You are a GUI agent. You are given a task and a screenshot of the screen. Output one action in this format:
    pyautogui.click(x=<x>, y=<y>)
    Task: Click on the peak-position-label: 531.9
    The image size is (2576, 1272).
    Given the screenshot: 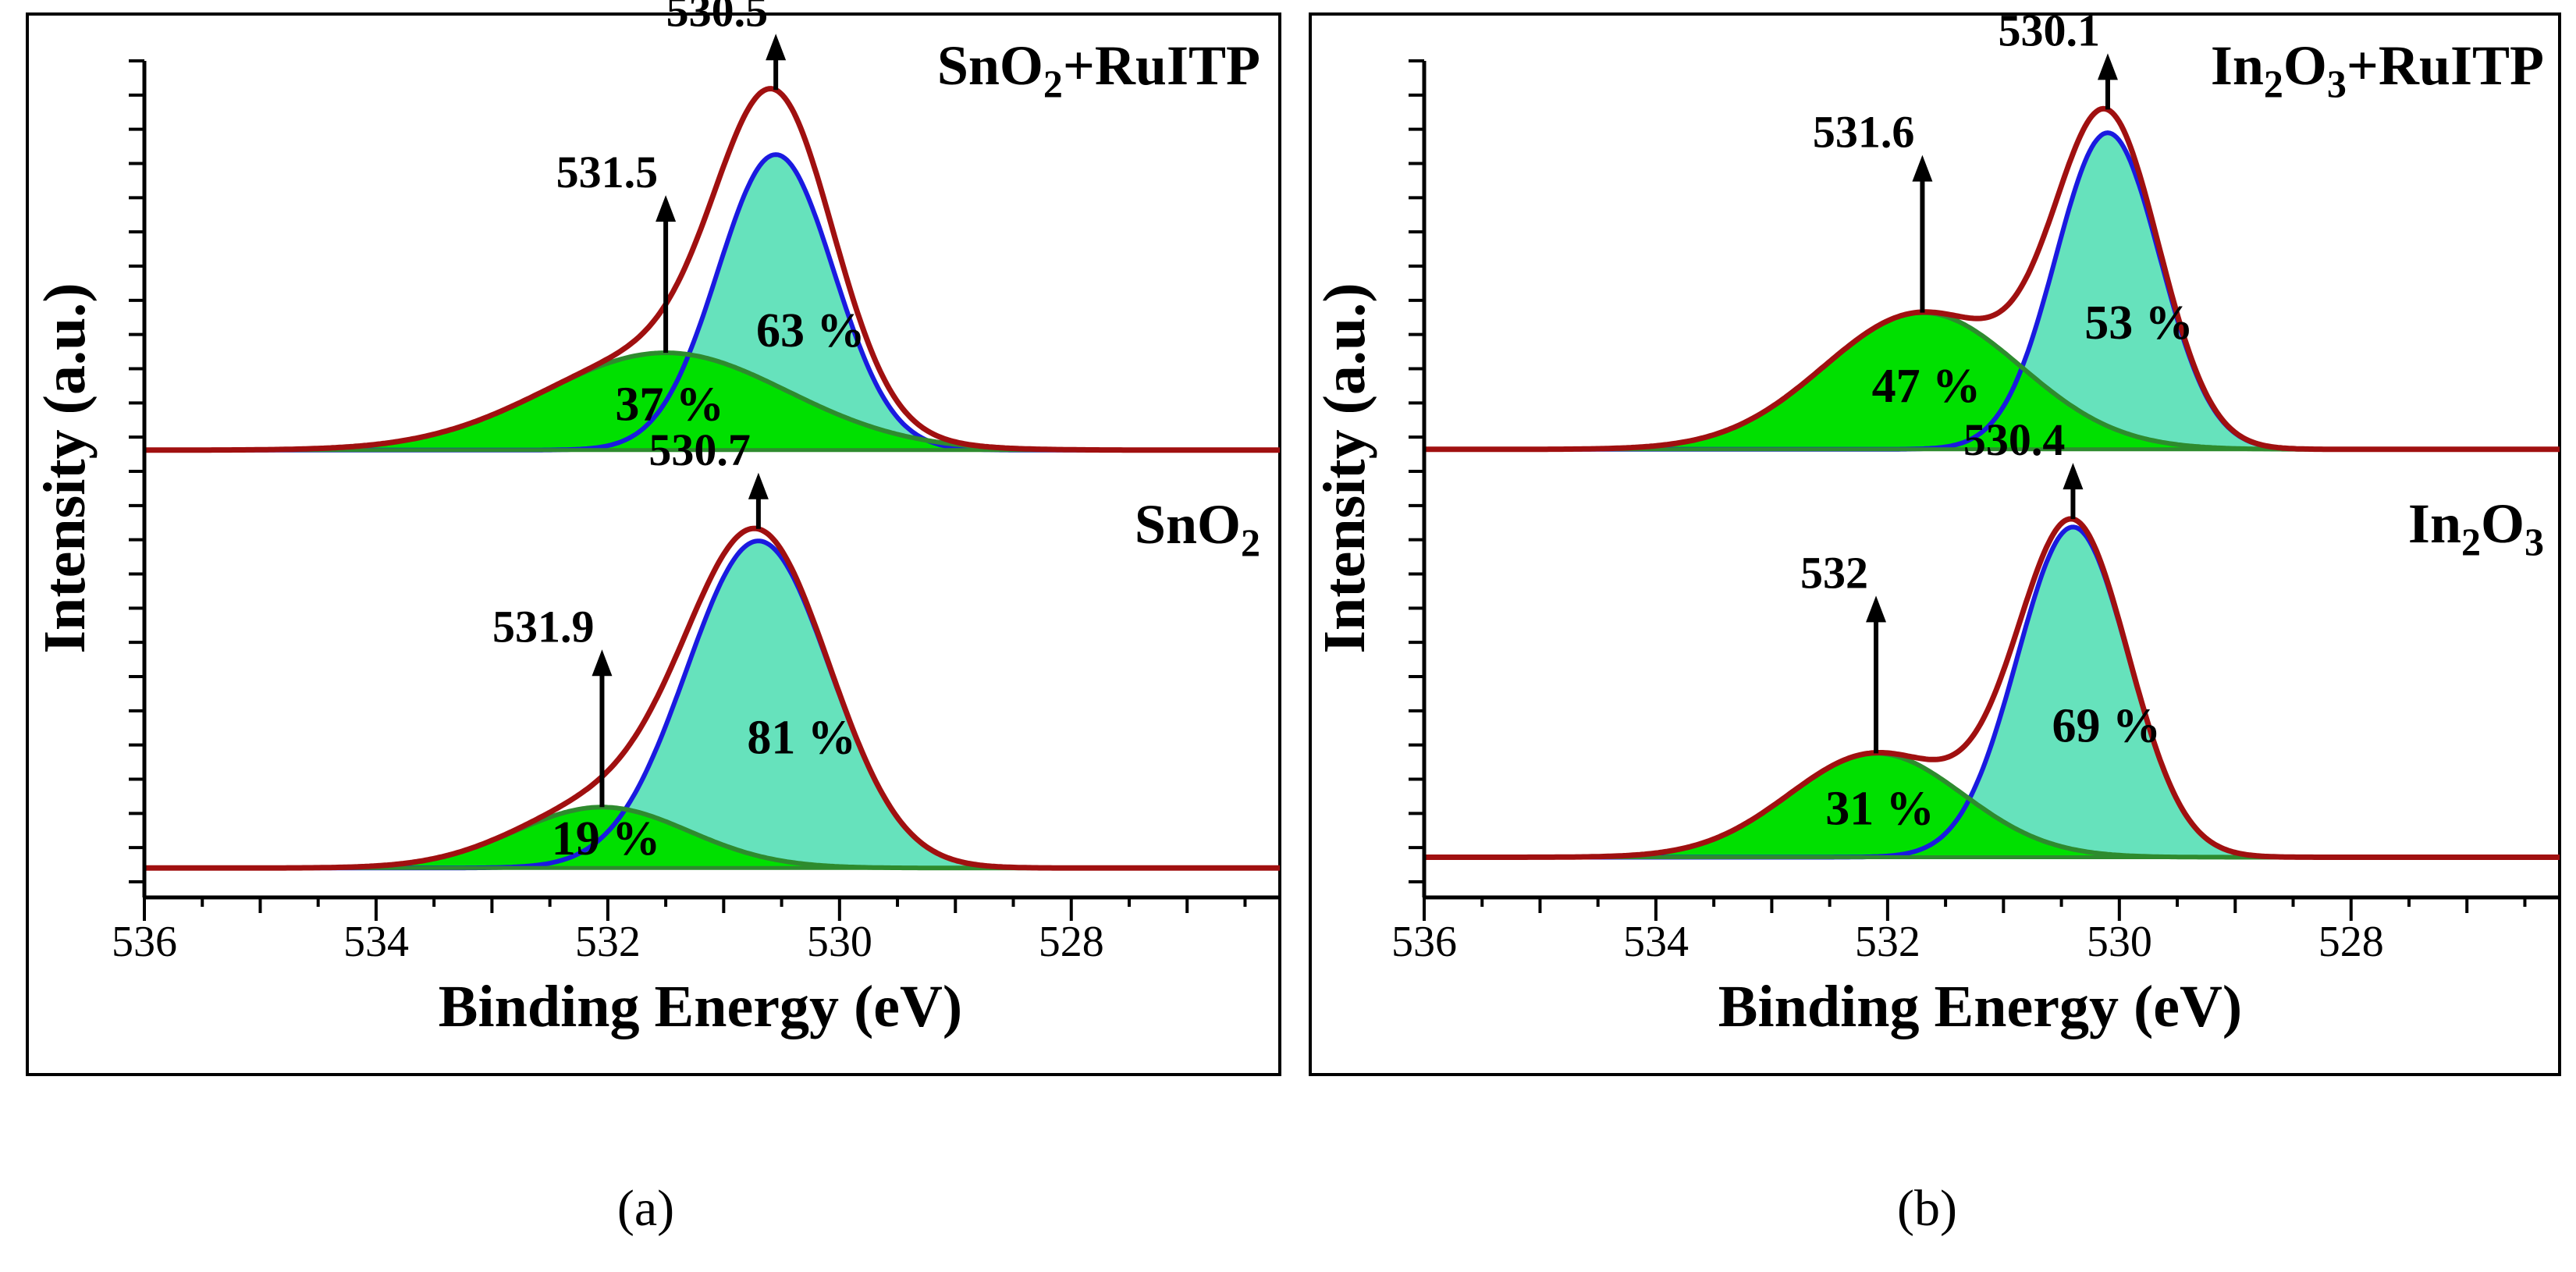 What is the action you would take?
    pyautogui.click(x=543, y=626)
    